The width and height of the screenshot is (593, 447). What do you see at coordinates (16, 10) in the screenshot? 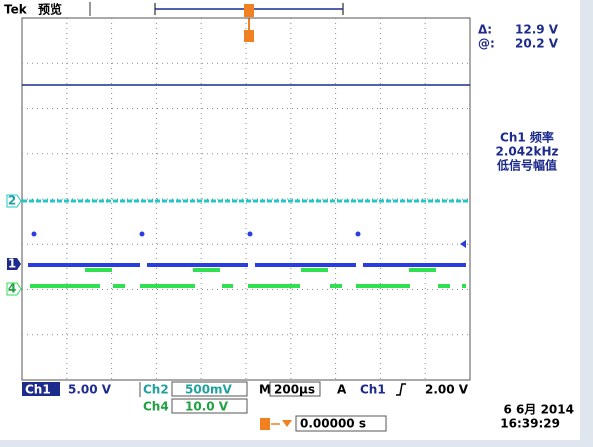
I see `brand: Tek` at bounding box center [16, 10].